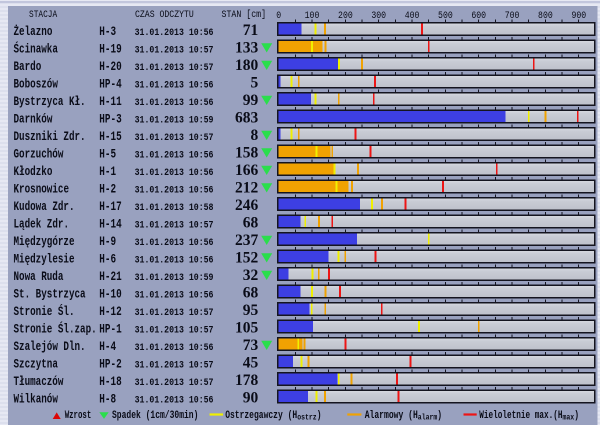 The image size is (600, 425). I want to click on svg-text: H-18, so click(110, 382).